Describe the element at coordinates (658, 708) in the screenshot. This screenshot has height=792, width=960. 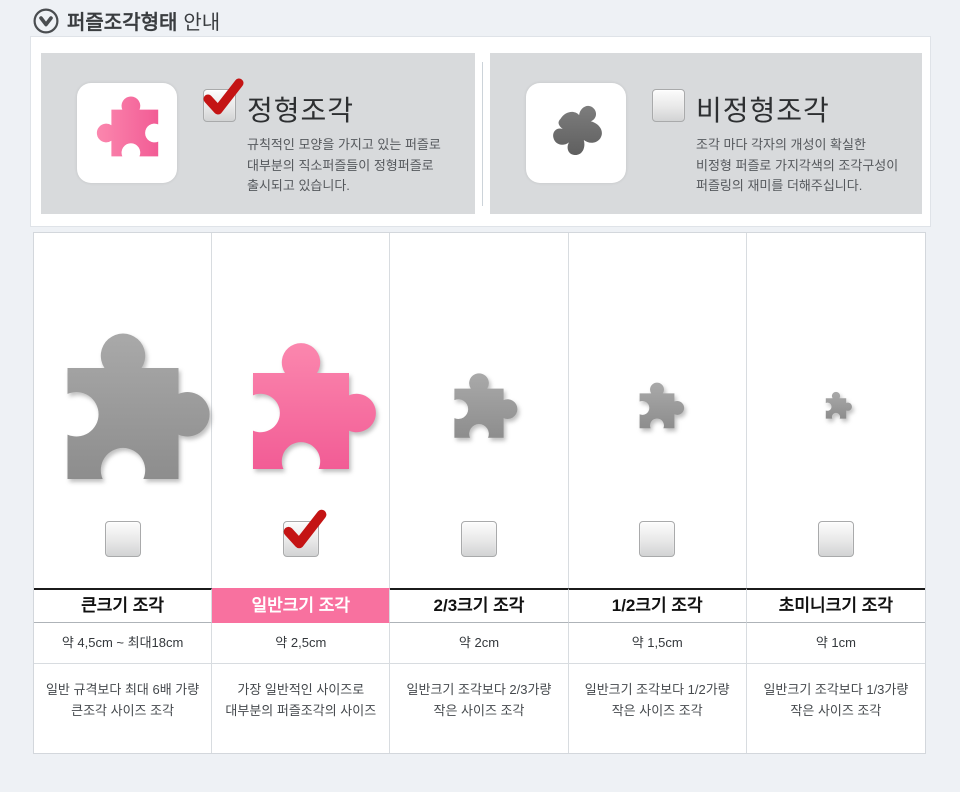
I see `size-desc-half: 일반크기 조각보다 1/2가량 작은 사이즈 조각` at that location.